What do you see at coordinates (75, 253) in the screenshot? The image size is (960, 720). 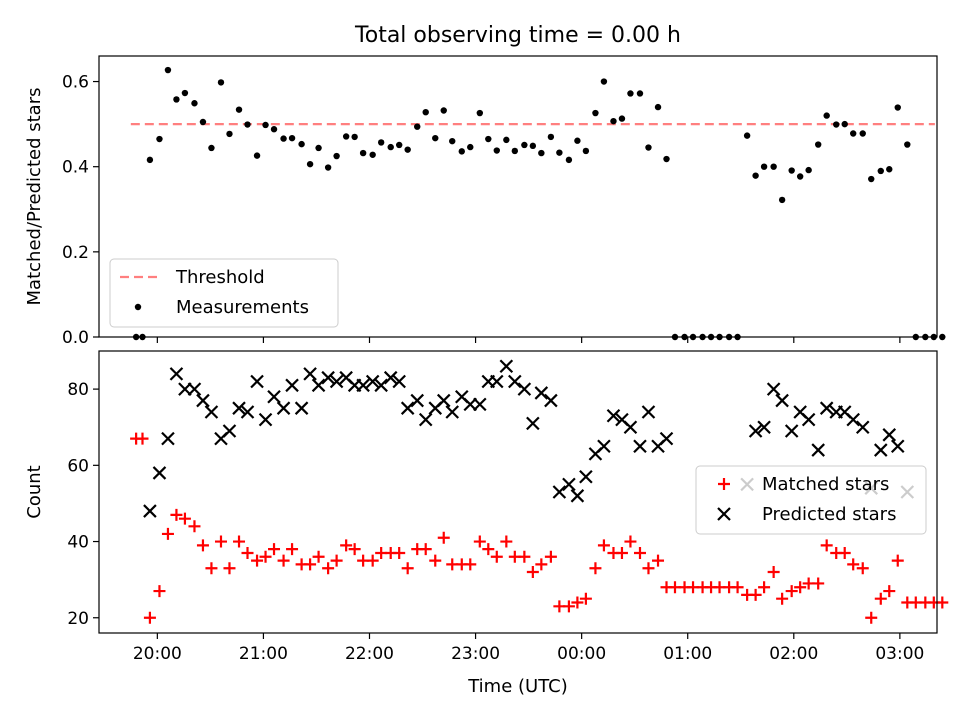 I see `y-tick-label: 0.2` at bounding box center [75, 253].